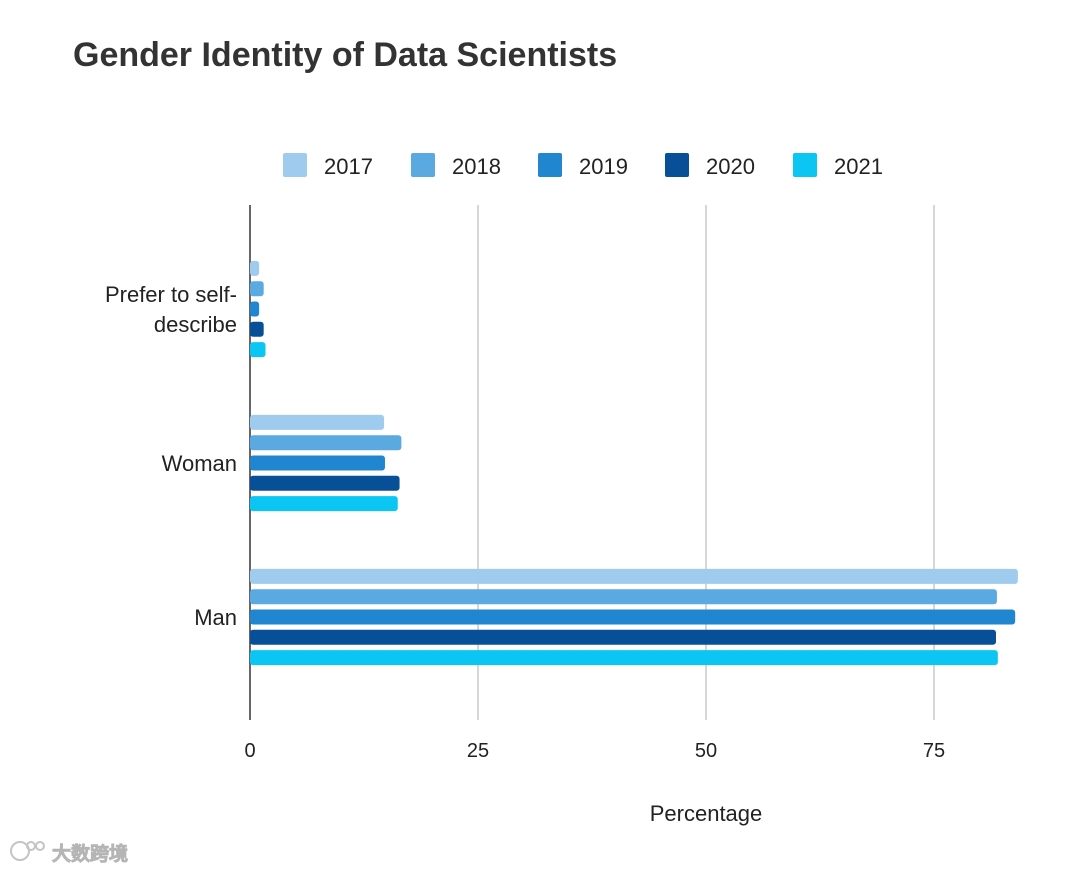 The height and width of the screenshot is (873, 1080). Describe the element at coordinates (257, 289) in the screenshot. I see `bar-prefer-to-self-describe-2018` at that location.